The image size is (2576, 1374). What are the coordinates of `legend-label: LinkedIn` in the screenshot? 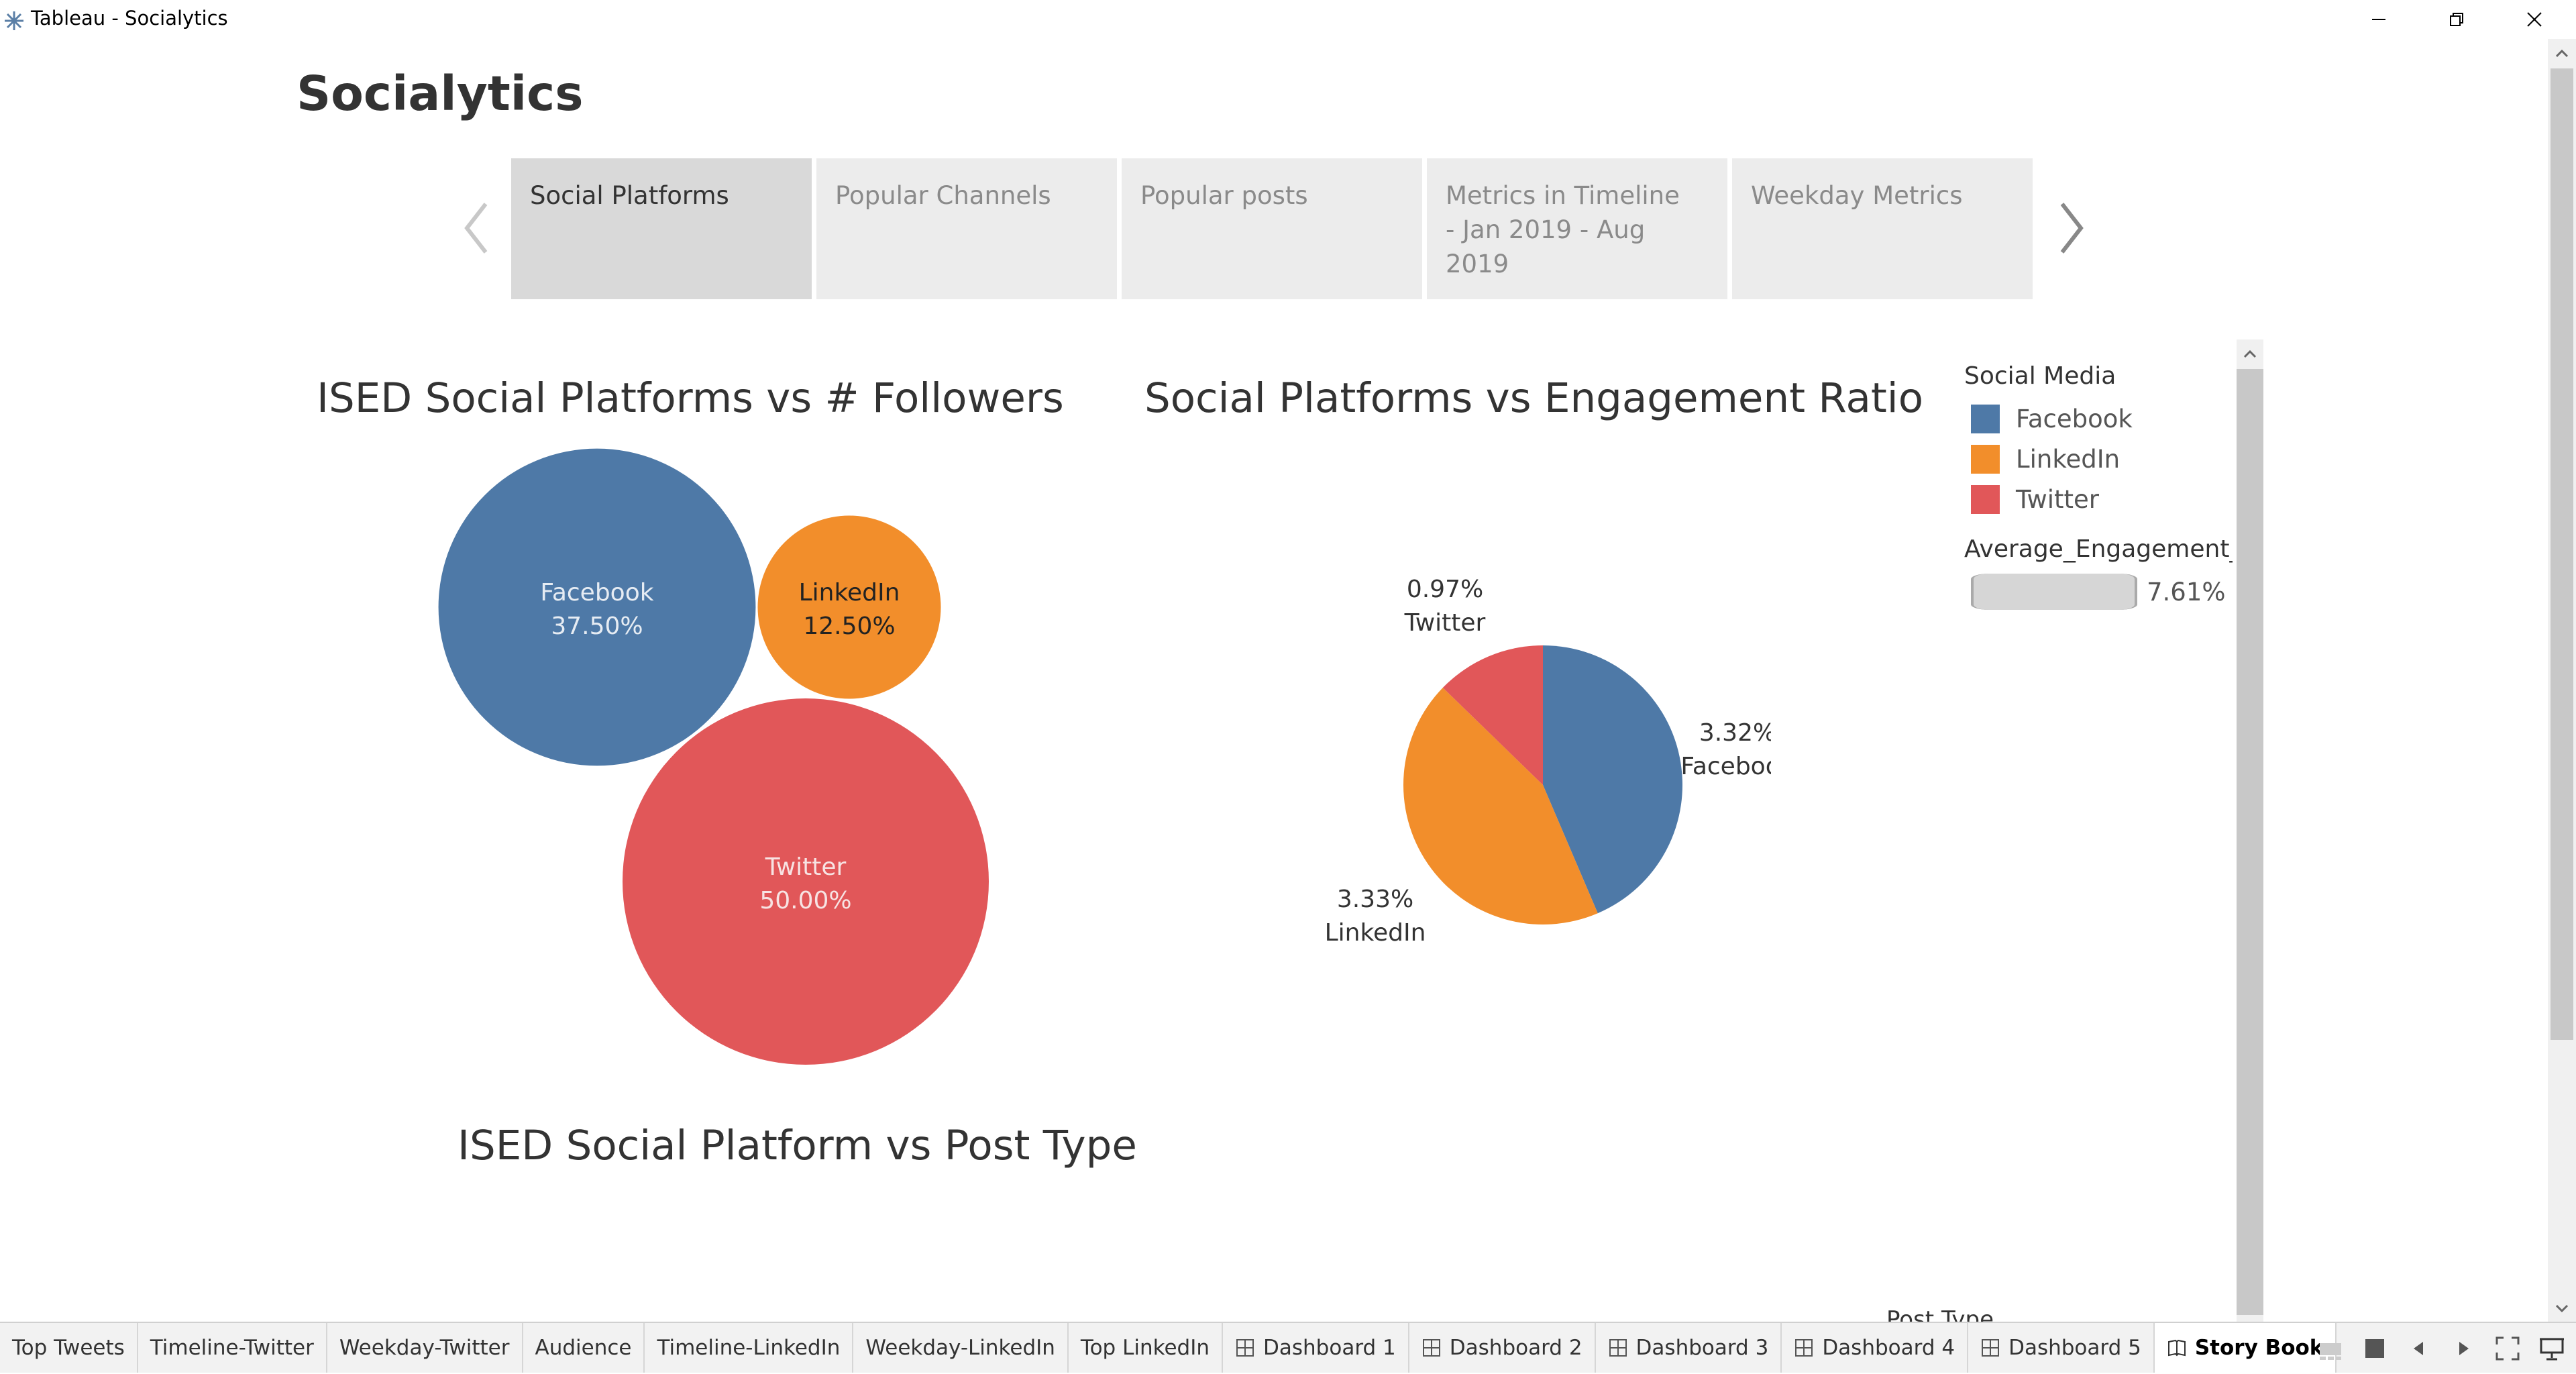 It's located at (2068, 459).